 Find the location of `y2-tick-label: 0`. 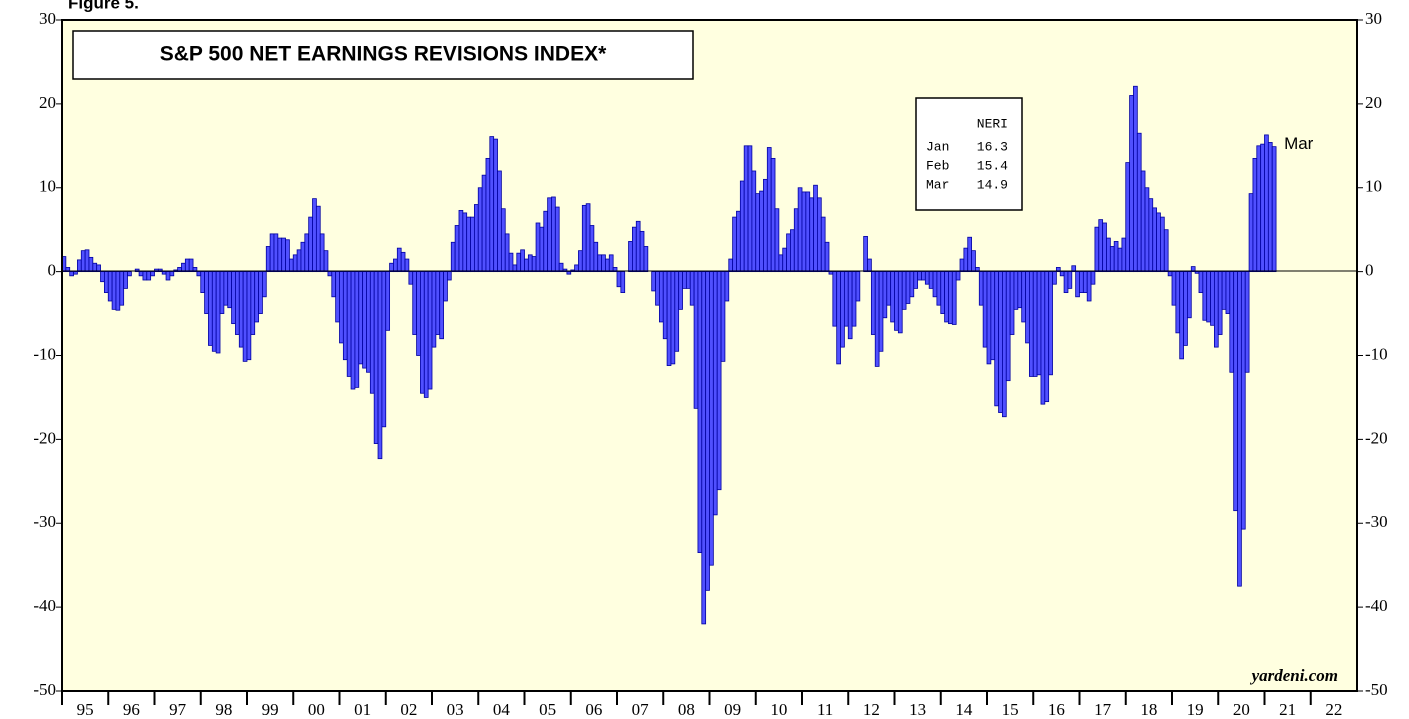

y2-tick-label: 0 is located at coordinates (1369, 270).